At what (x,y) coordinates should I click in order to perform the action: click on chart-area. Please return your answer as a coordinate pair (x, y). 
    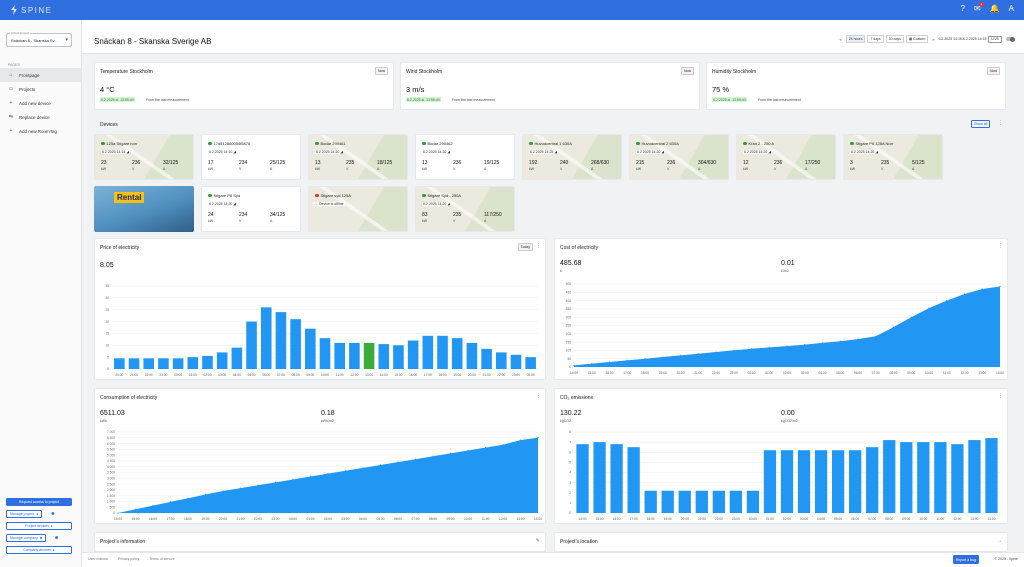
    Looking at the image, I should click on (787, 326).